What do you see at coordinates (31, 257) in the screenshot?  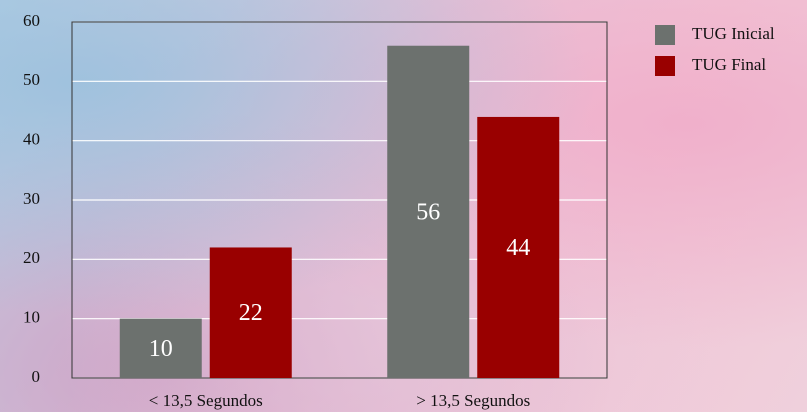 I see `y-tick-label: 20` at bounding box center [31, 257].